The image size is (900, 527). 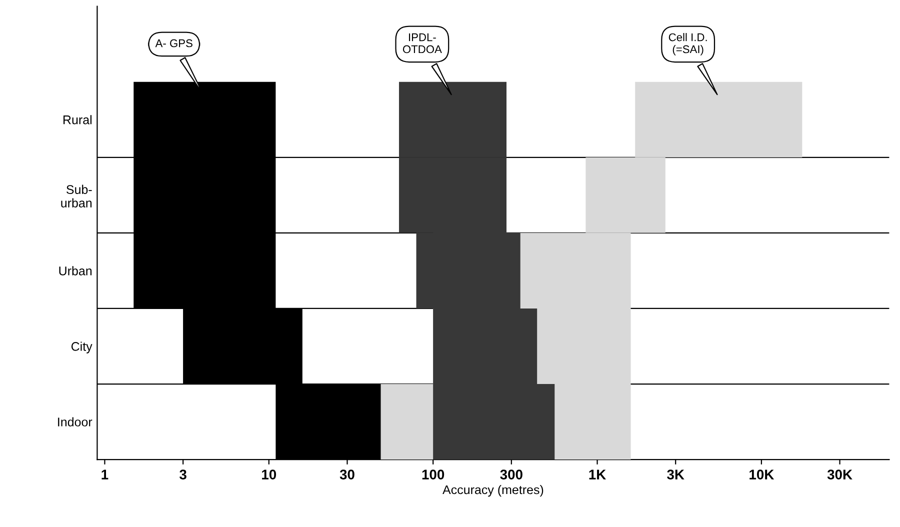 What do you see at coordinates (511, 475) in the screenshot?
I see `x-tick-label: 300` at bounding box center [511, 475].